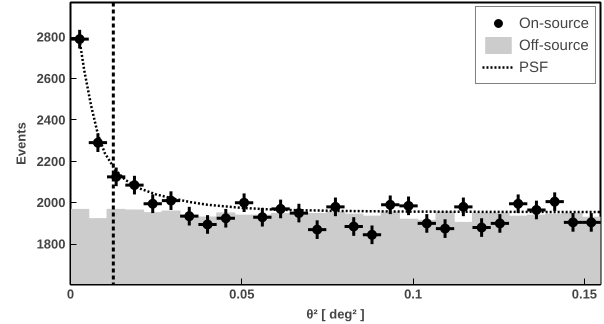 Image resolution: width=604 pixels, height=324 pixels. What do you see at coordinates (51, 244) in the screenshot?
I see `y-tick-label: 1800` at bounding box center [51, 244].